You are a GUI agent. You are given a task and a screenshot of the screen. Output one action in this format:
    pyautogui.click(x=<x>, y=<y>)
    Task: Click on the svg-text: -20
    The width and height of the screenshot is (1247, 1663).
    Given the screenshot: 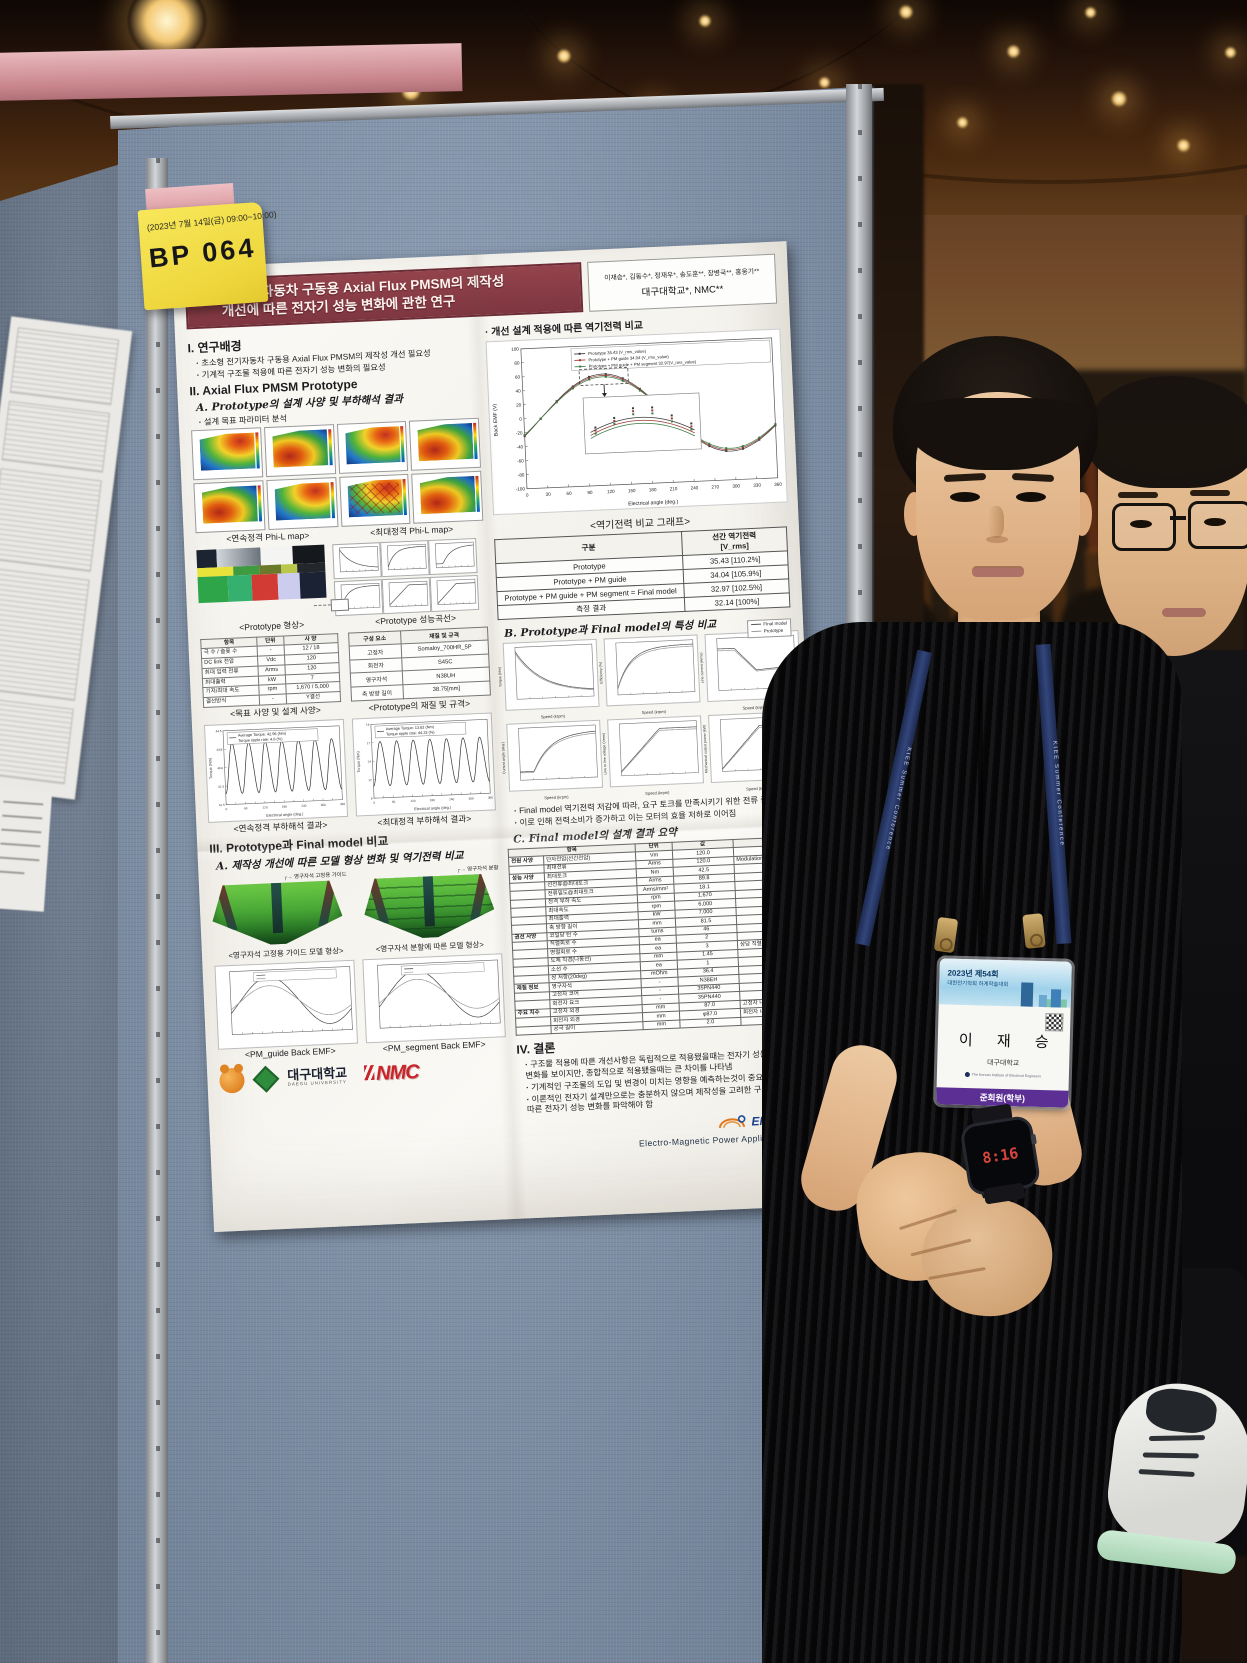 What is the action you would take?
    pyautogui.click(x=519, y=433)
    